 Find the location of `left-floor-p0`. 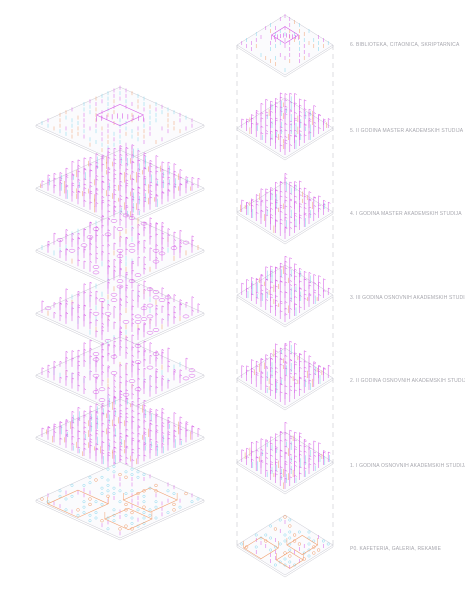

left-floor-p0 is located at coordinates (120, 501).